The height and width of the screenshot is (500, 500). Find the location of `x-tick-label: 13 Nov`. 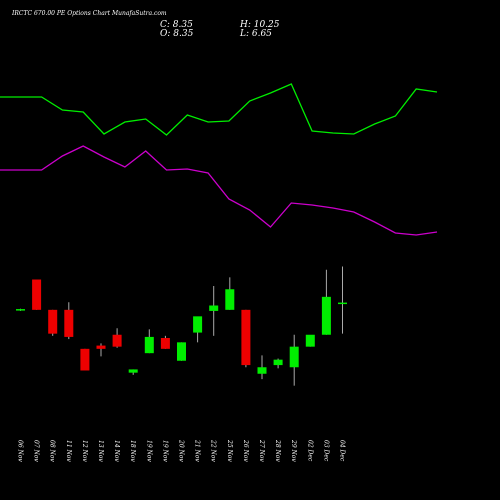

x-tick-label: 13 Nov is located at coordinates (100, 451).